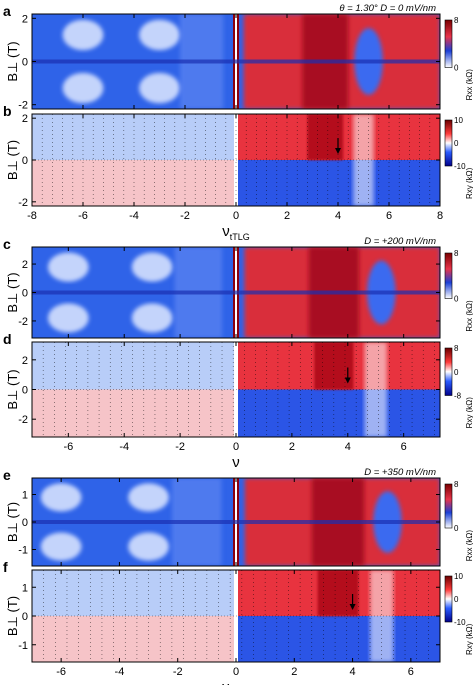 This screenshot has height=685, width=473. Describe the element at coordinates (7, 475) in the screenshot. I see `panel-letter: e` at that location.